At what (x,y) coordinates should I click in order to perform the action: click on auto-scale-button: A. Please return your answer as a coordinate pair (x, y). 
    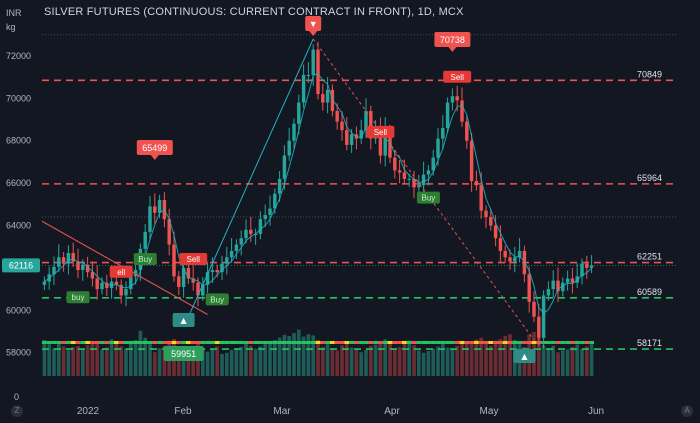
    Looking at the image, I should click on (687, 411).